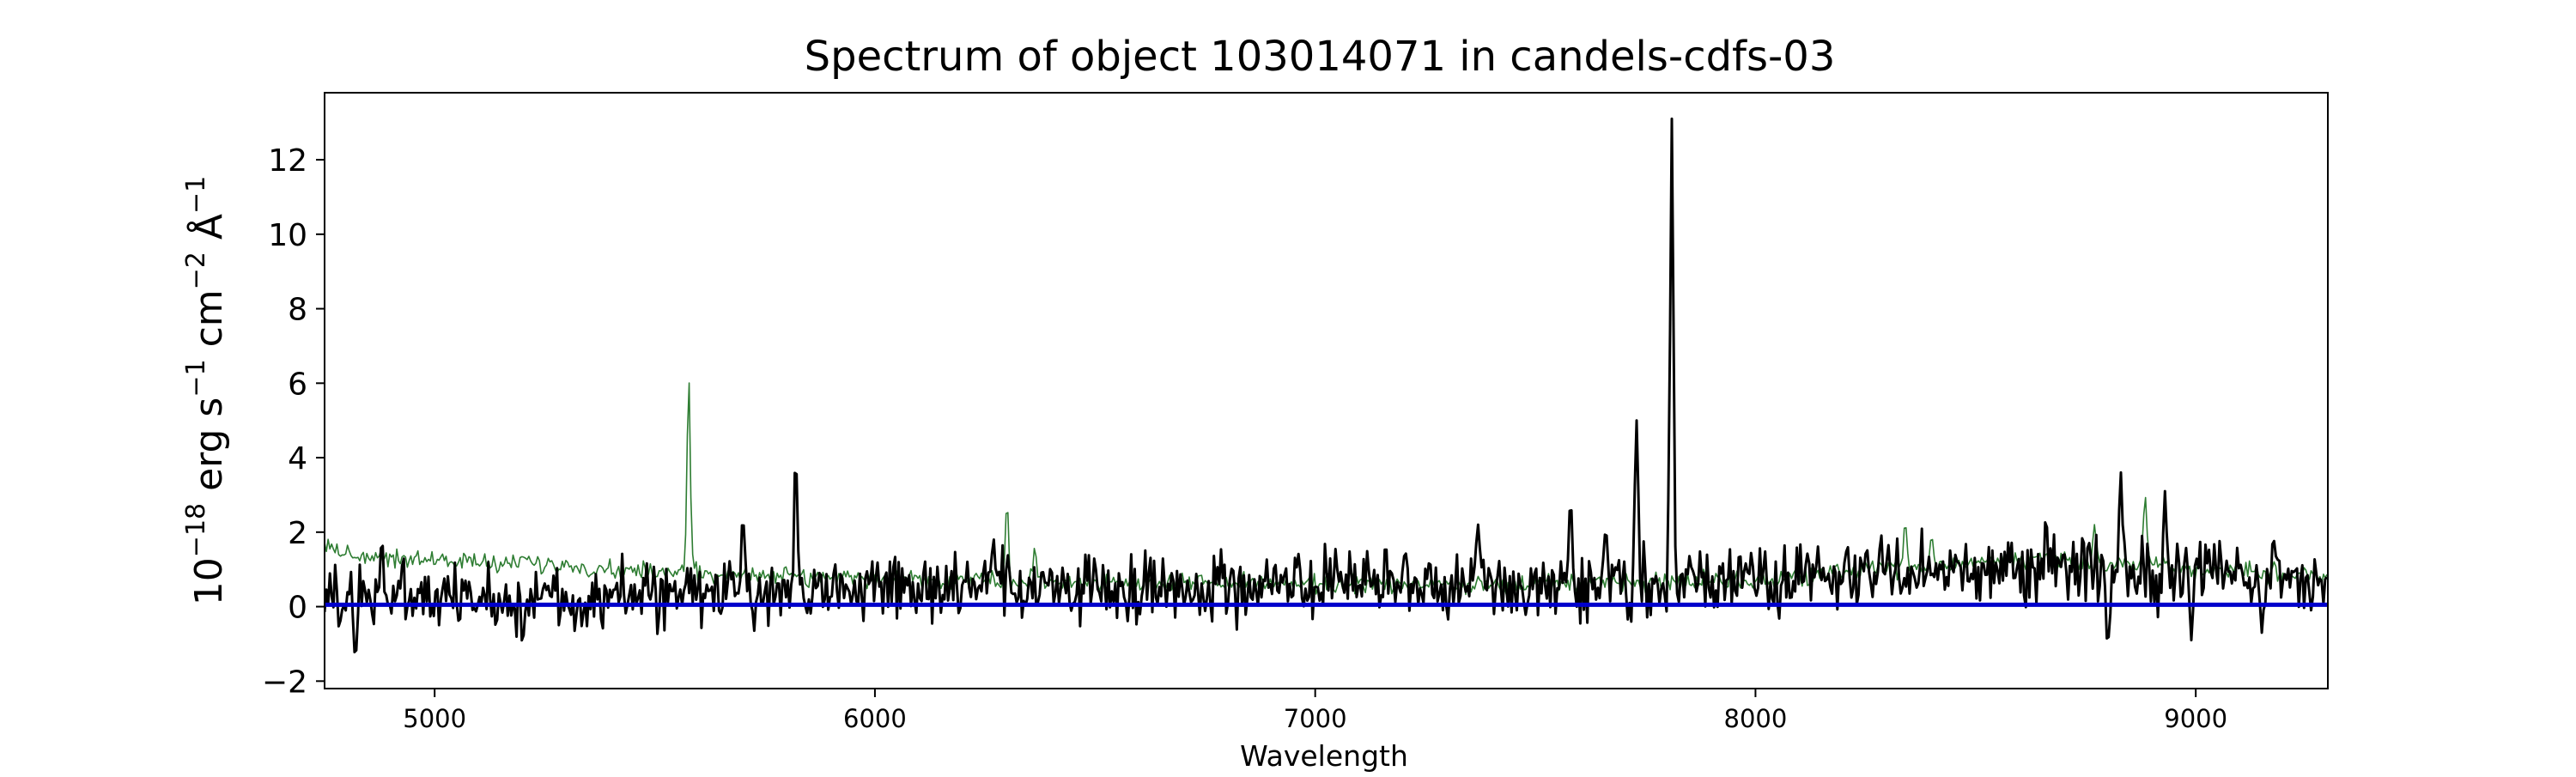 The width and height of the screenshot is (2576, 777). What do you see at coordinates (209, 450) in the screenshot?
I see `y-label-part: erg s` at bounding box center [209, 450].